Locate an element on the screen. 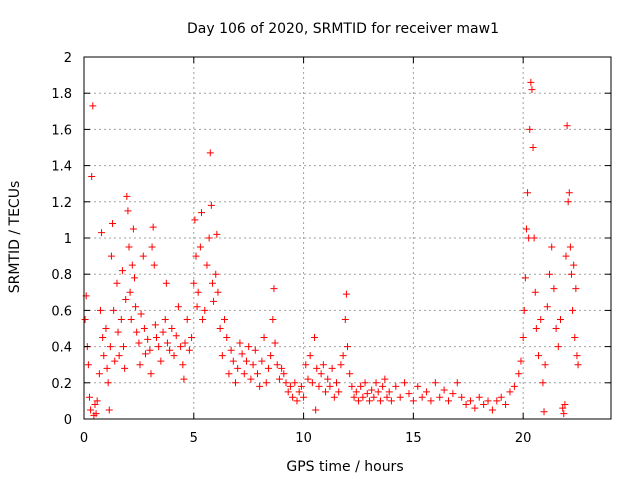 This screenshot has width=640, height=480. x-axis-label: GPS time / hours is located at coordinates (344, 467).